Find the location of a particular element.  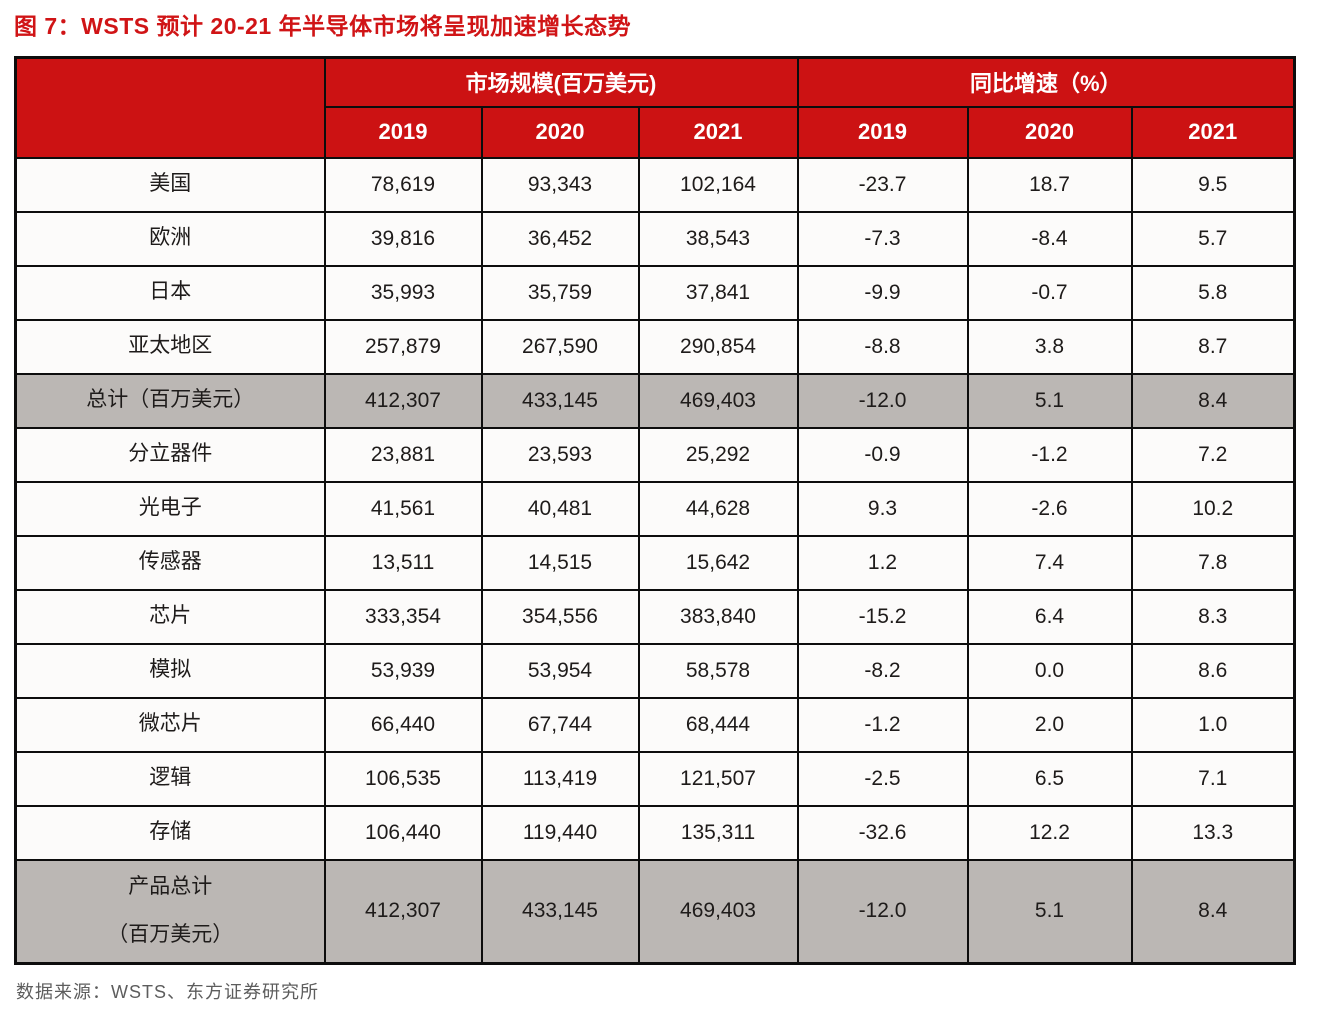

year-header-2021-growth: 2021 is located at coordinates (1213, 132).